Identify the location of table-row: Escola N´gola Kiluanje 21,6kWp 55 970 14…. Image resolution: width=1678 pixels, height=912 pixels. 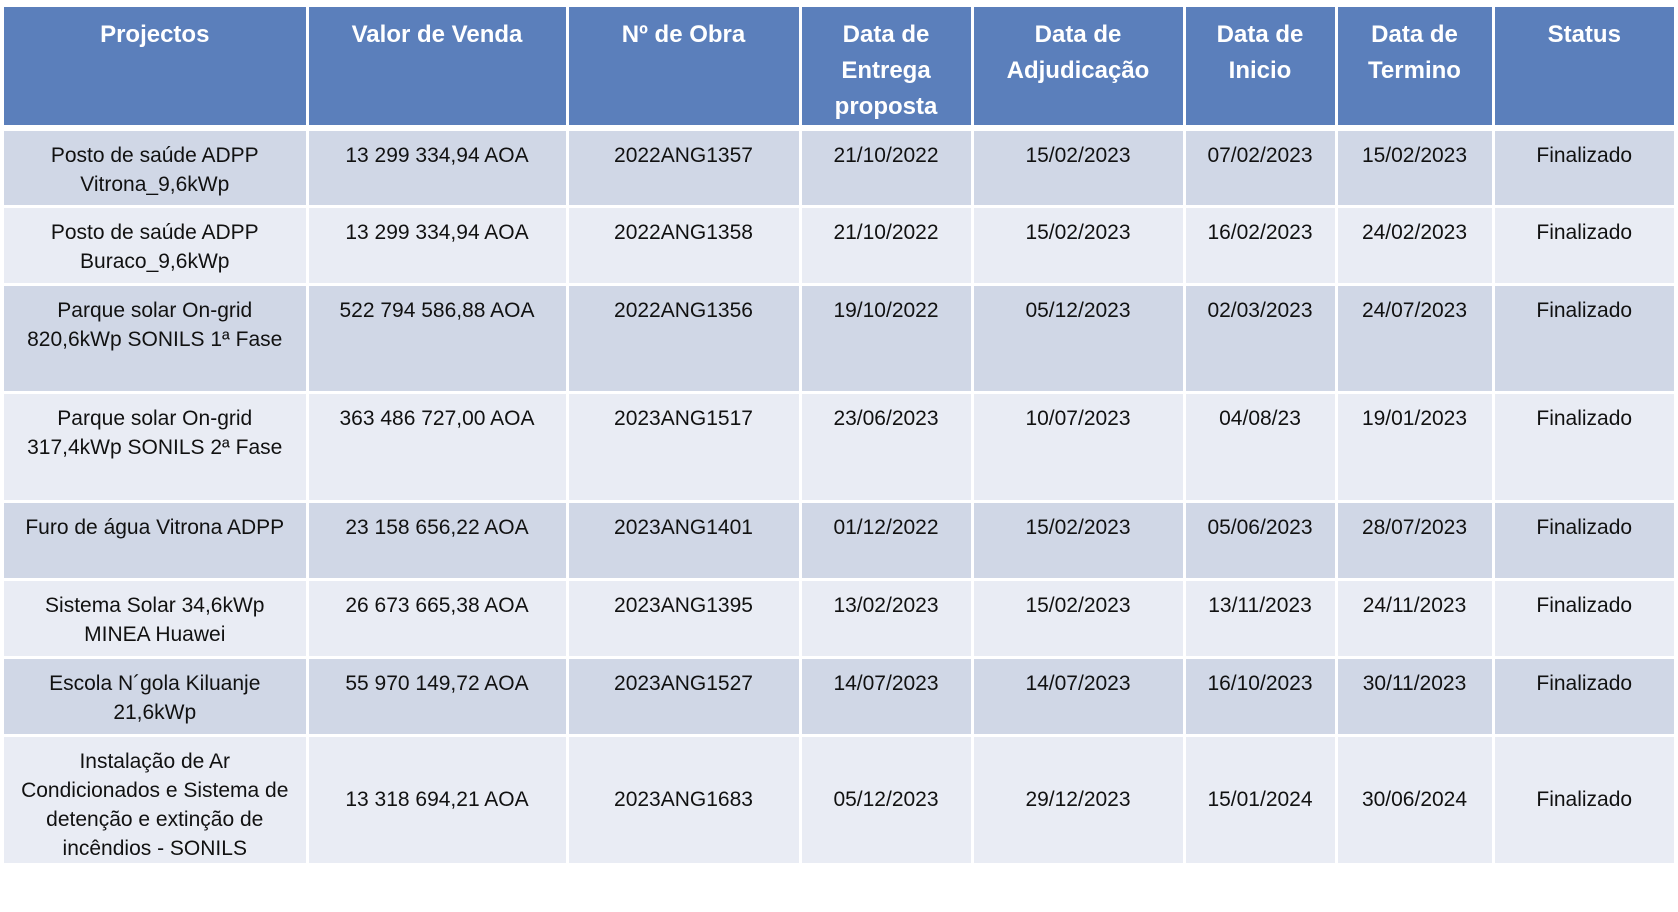
(839, 697).